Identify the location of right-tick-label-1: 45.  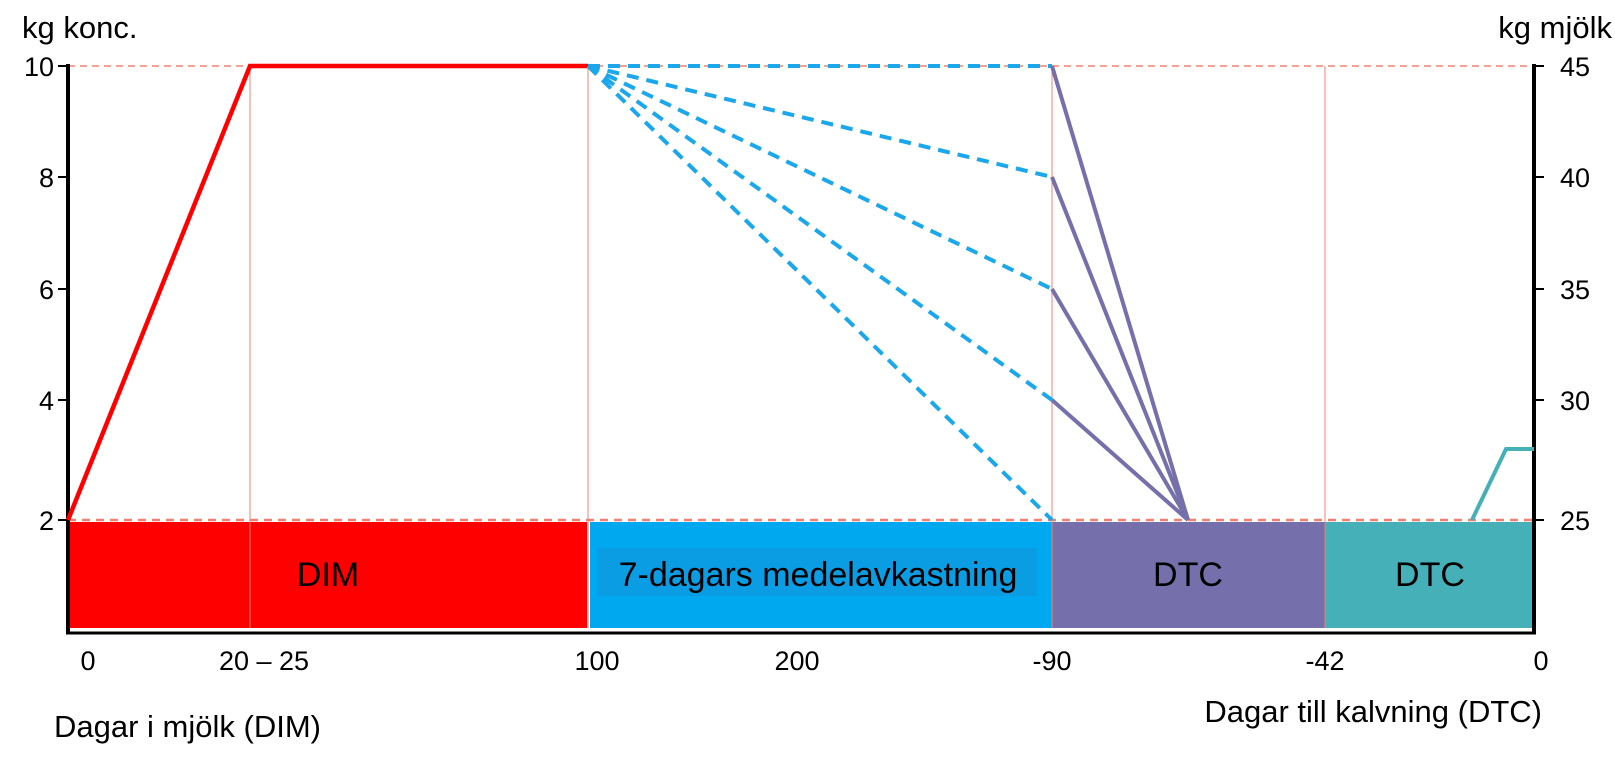
(1575, 67).